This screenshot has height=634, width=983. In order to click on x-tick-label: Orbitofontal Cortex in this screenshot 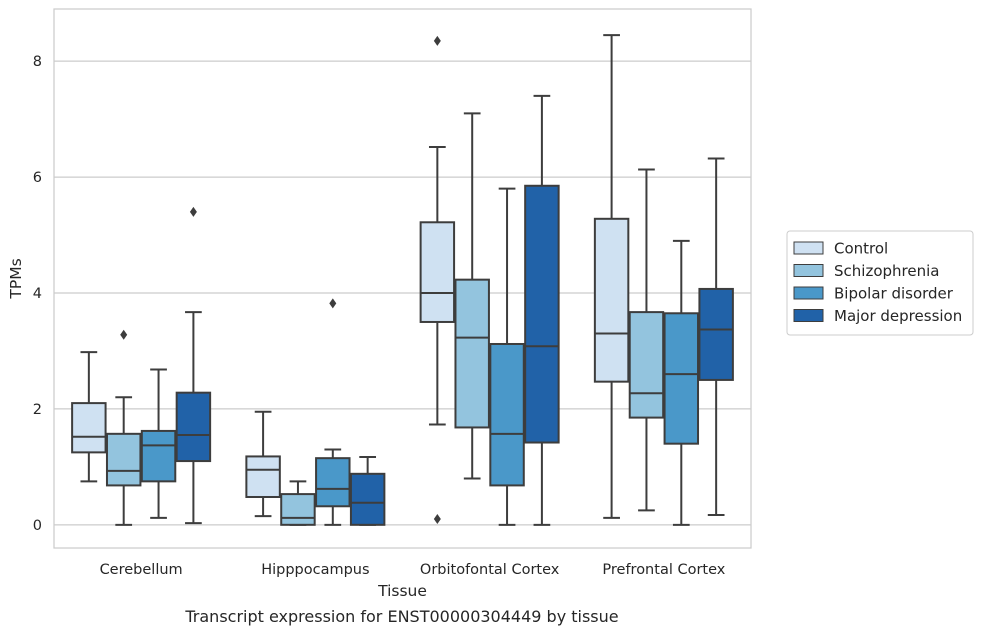, I will do `click(490, 570)`.